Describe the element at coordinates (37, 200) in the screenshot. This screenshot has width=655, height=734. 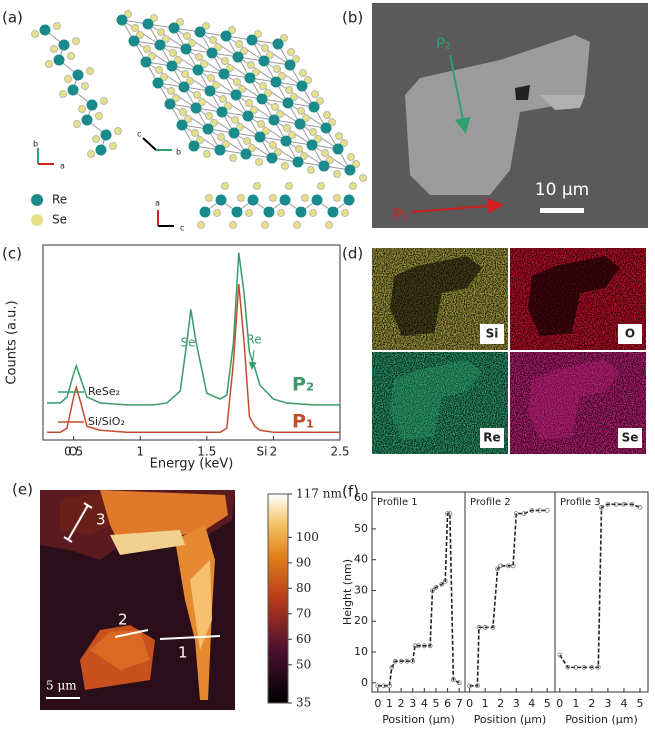
I see `legend-marker` at that location.